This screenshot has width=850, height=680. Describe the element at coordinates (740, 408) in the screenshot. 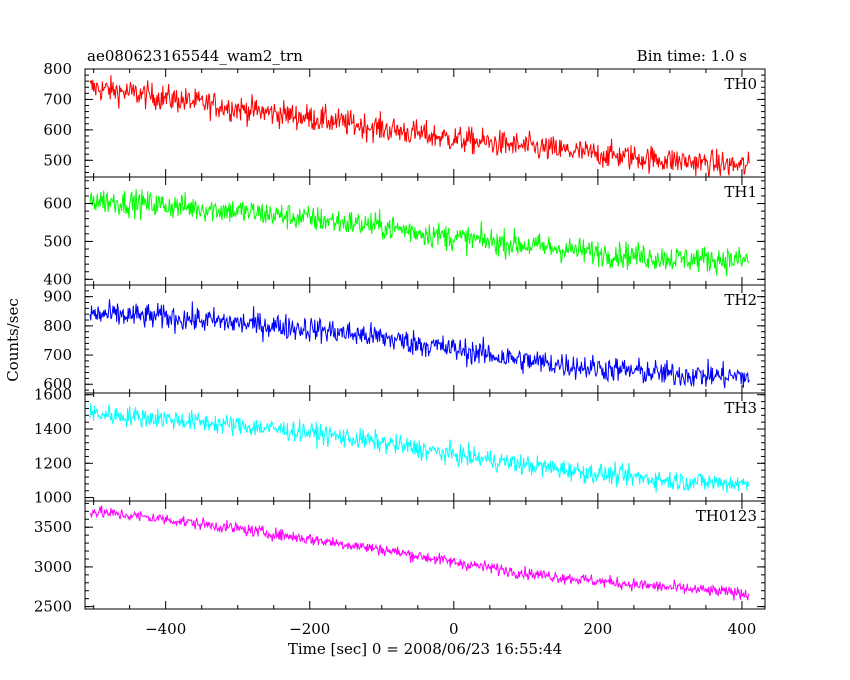

I see `panel-label-th3: TH3` at that location.